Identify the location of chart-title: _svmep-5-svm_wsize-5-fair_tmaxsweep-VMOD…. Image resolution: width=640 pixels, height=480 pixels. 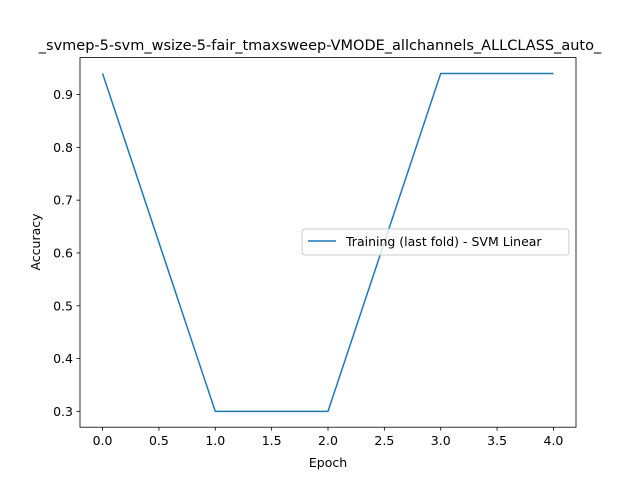
(320, 46).